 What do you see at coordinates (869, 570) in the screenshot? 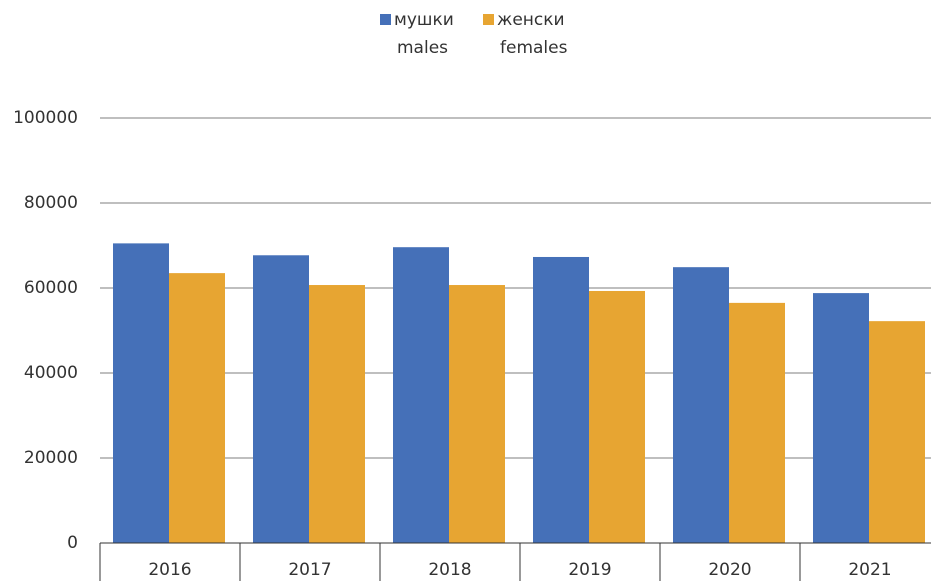
I see `x-tick-label: 2021` at bounding box center [869, 570].